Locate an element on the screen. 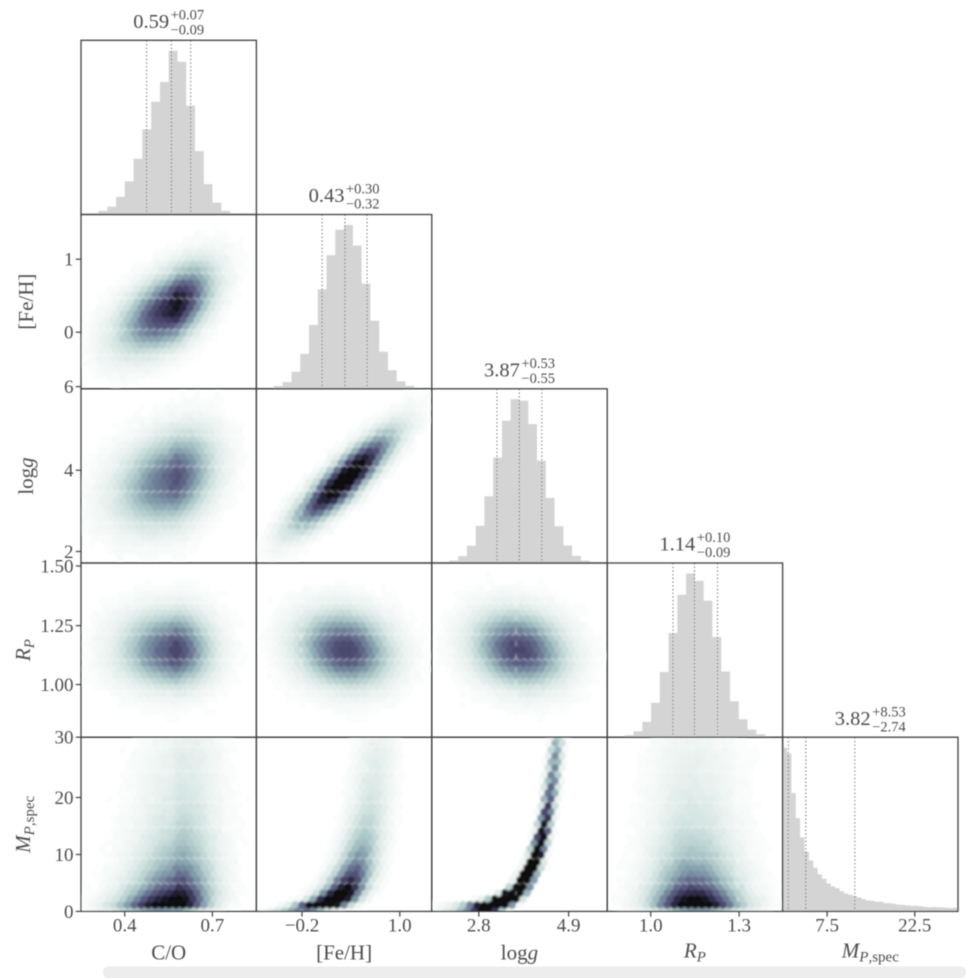 This screenshot has width=966, height=978. svg-text: 7.5 is located at coordinates (827, 926).